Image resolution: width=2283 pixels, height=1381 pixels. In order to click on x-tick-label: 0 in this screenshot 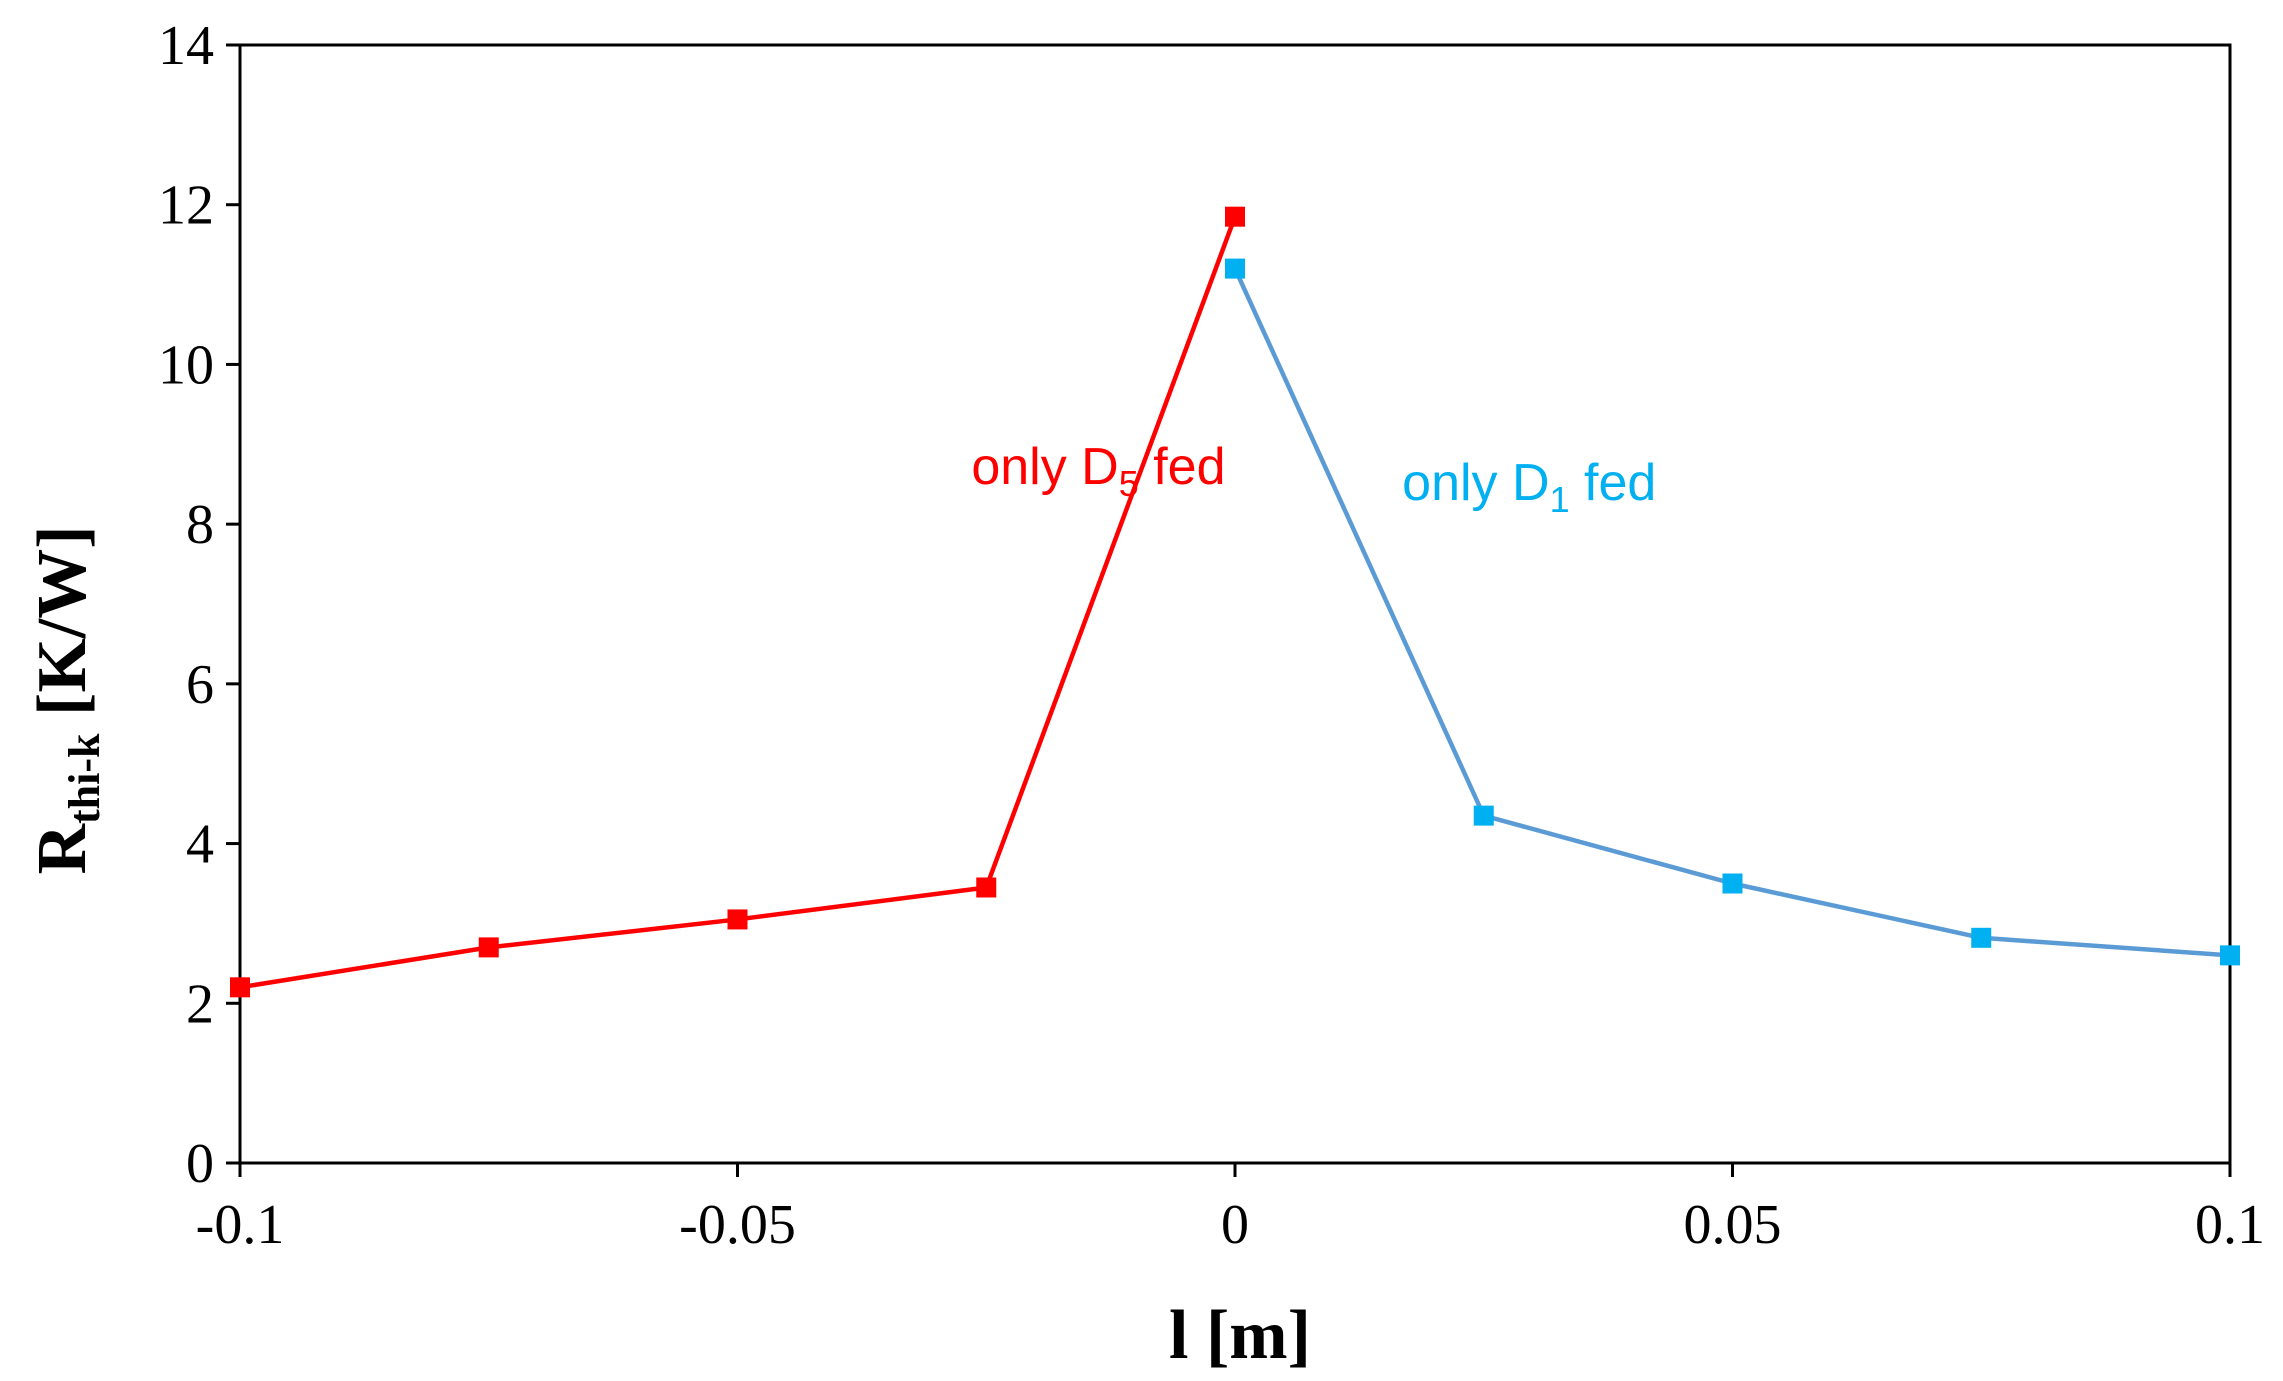, I will do `click(1235, 1225)`.